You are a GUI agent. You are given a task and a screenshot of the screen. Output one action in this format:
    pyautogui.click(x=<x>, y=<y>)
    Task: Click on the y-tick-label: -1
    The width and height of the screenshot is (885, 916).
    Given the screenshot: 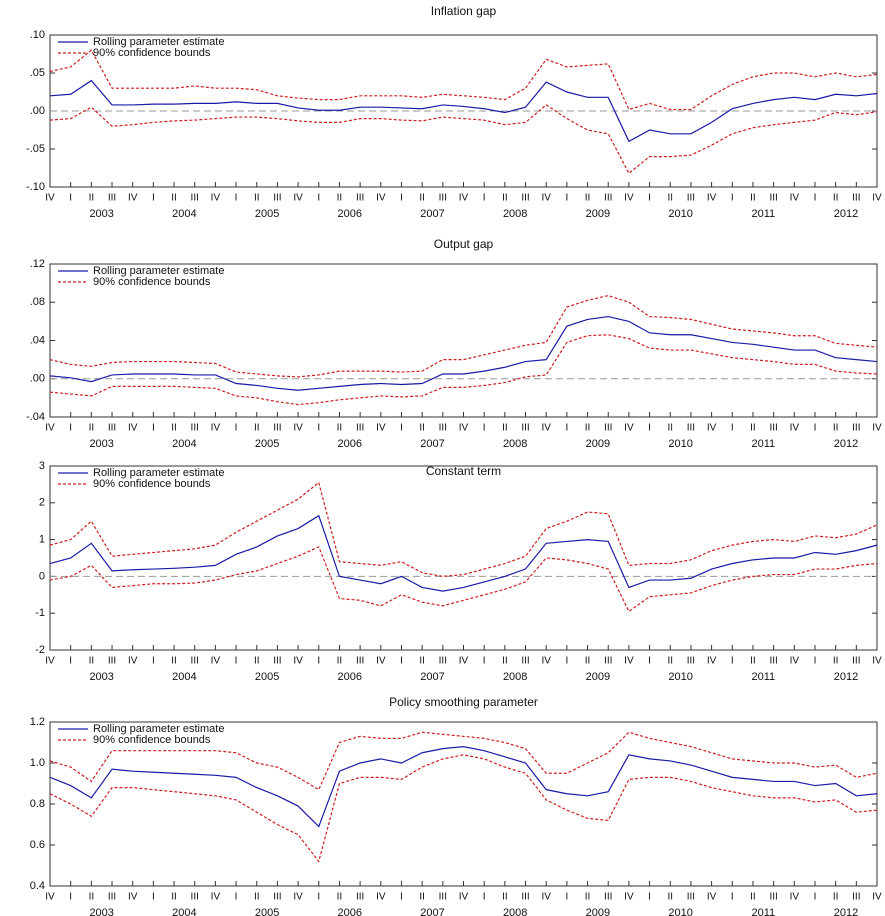 What is the action you would take?
    pyautogui.click(x=40, y=613)
    